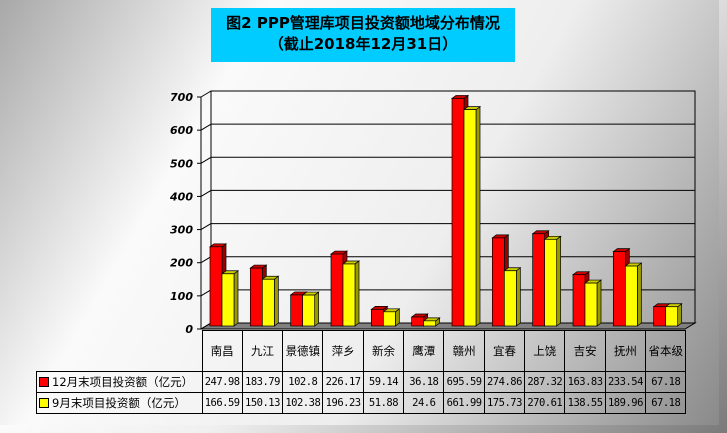 This screenshot has height=433, width=727. Describe the element at coordinates (363, 23) in the screenshot. I see `title-line1: 图2 PPP管理库项目投资额地域分布情况` at that location.